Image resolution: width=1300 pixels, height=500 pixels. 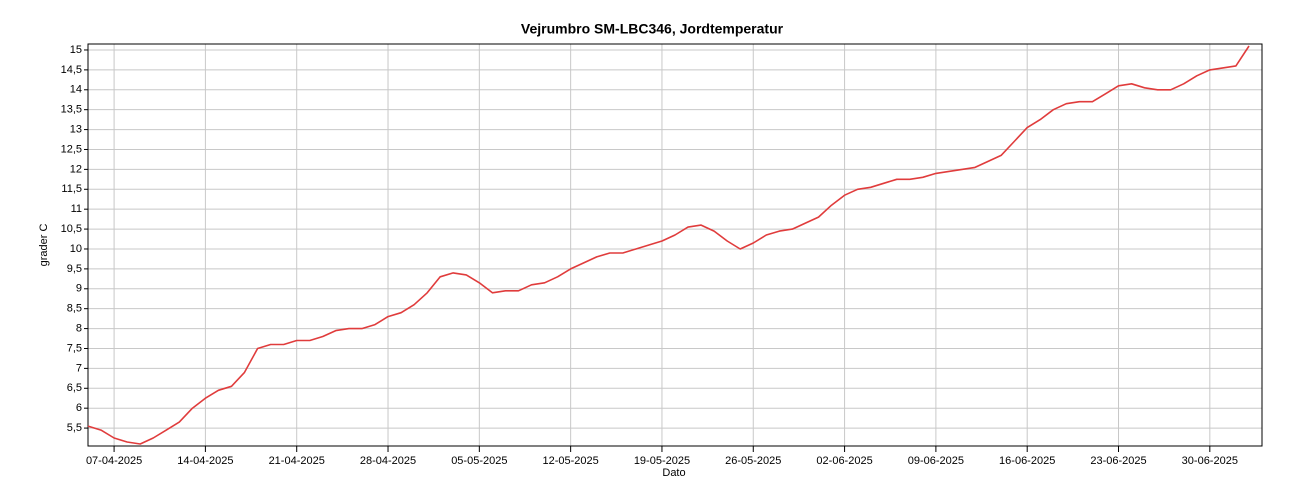 I want to click on y-tick-label: 15, so click(x=76, y=50).